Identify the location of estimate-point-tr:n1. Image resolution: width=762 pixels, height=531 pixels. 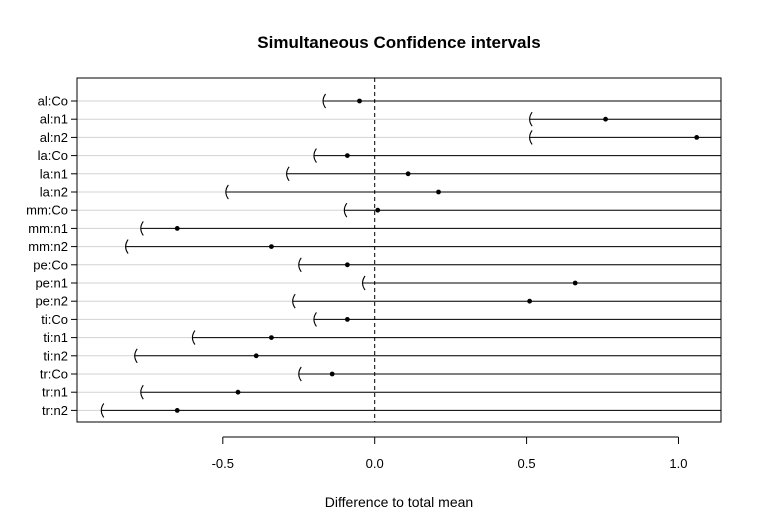
(238, 392).